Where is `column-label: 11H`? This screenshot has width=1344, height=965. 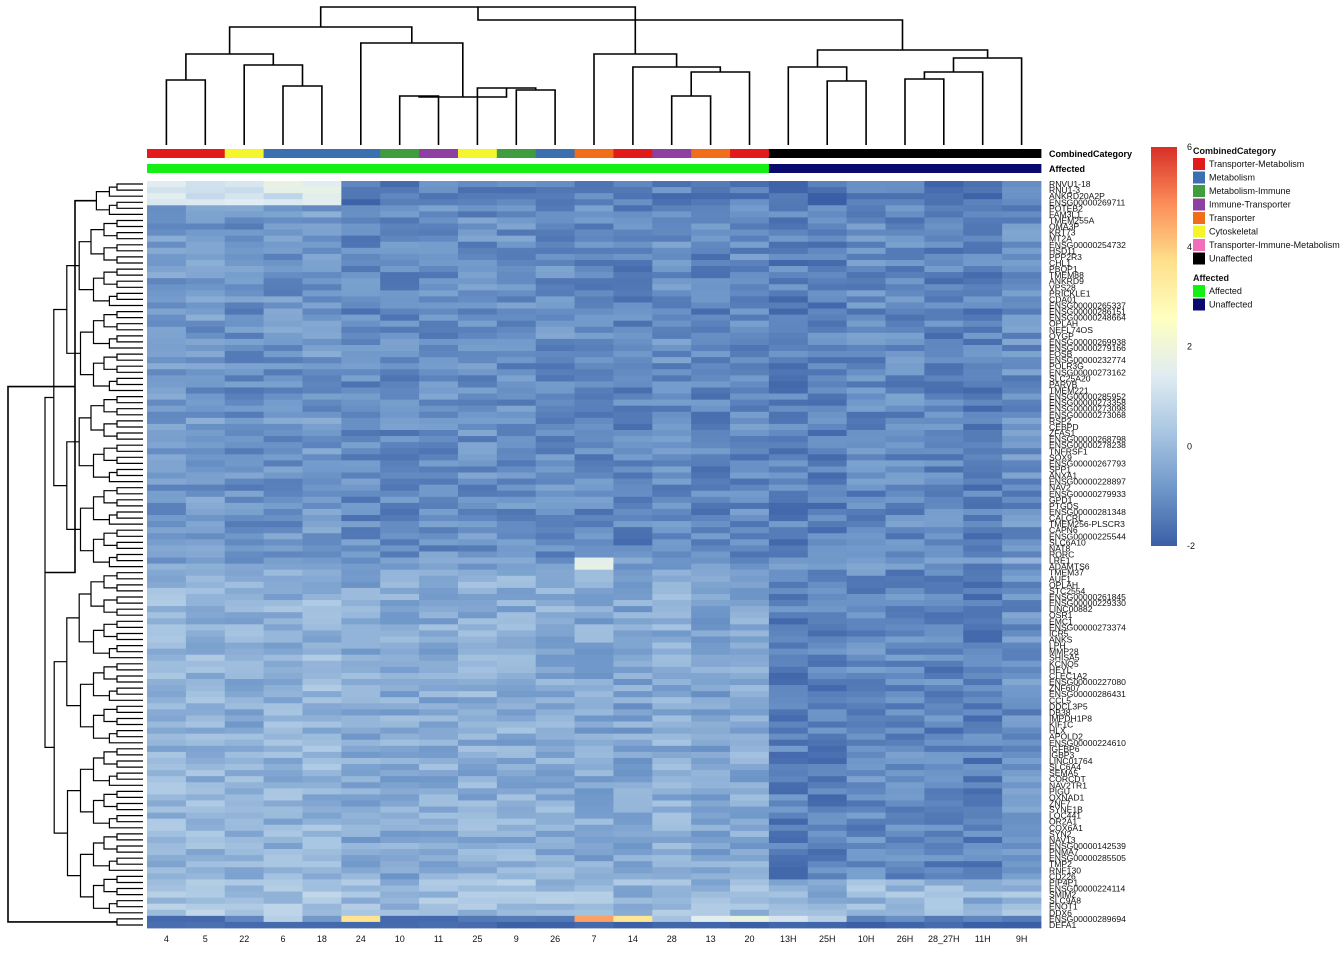 column-label: 11H is located at coordinates (983, 939).